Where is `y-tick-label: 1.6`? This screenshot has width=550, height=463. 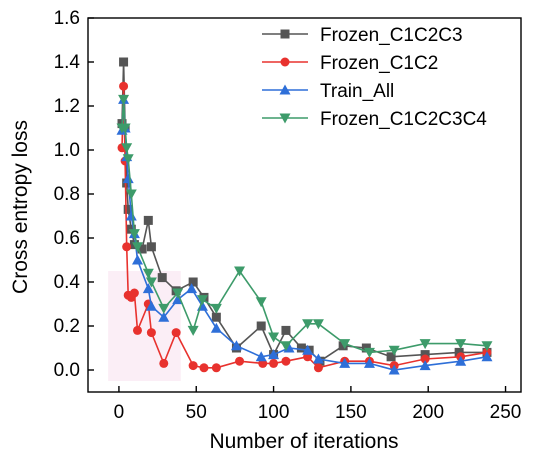
y-tick-label: 1.6 is located at coordinates (67, 18).